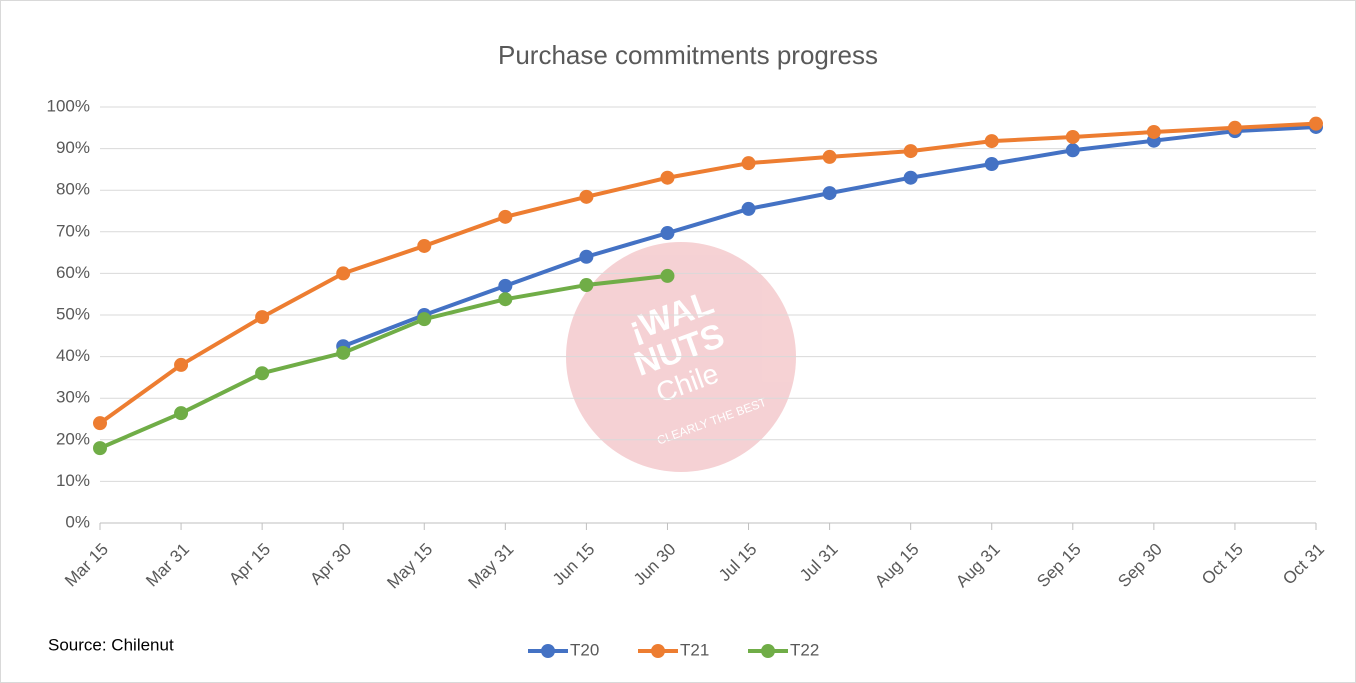  Describe the element at coordinates (73, 438) in the screenshot. I see `y-tick-label: 20%` at that location.